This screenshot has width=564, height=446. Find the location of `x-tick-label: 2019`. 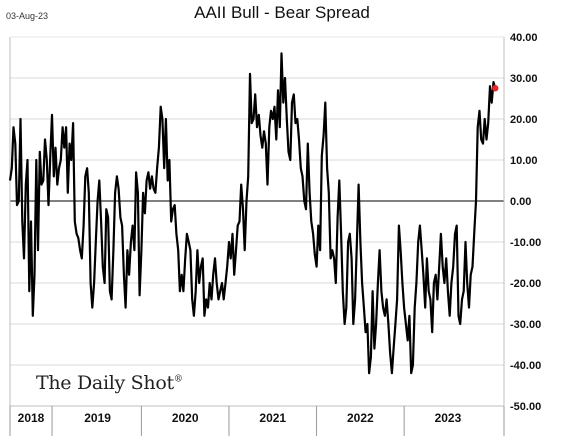

x-tick-label: 2019 is located at coordinates (97, 418).